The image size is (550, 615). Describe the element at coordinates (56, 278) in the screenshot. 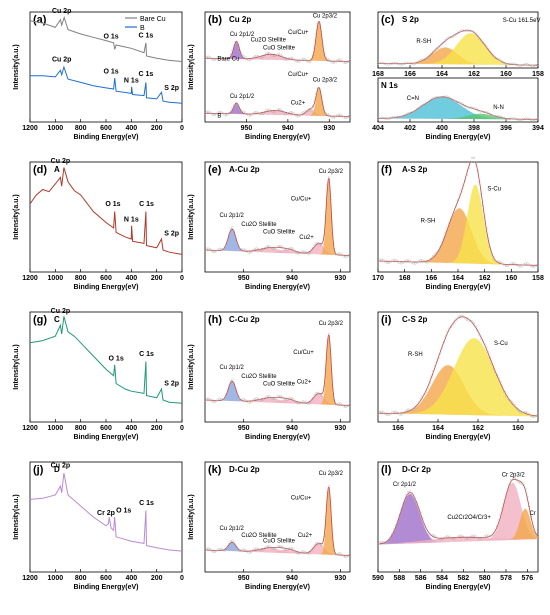

I see `x-tick-label: 1000` at that location.